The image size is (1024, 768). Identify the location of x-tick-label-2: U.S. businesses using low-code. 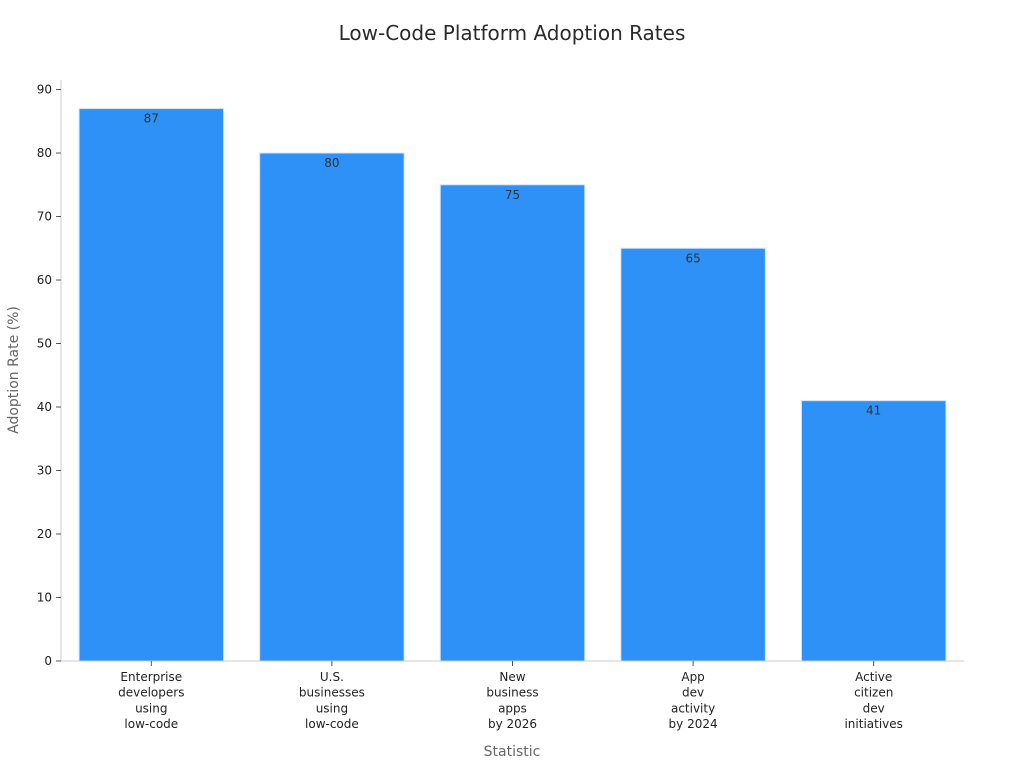
(332, 700).